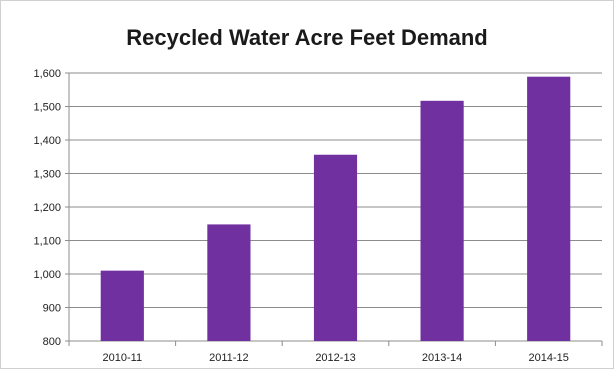 This screenshot has width=614, height=369. I want to click on x-tick-label: 2012-13, so click(335, 358).